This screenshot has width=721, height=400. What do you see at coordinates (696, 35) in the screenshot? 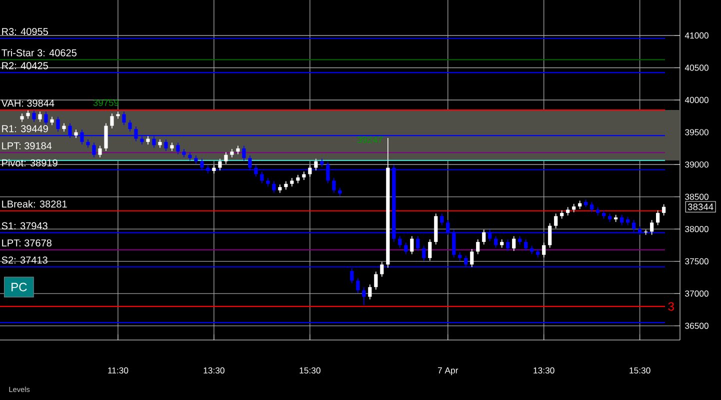
I see `y-tick-label: 41000` at bounding box center [696, 35].